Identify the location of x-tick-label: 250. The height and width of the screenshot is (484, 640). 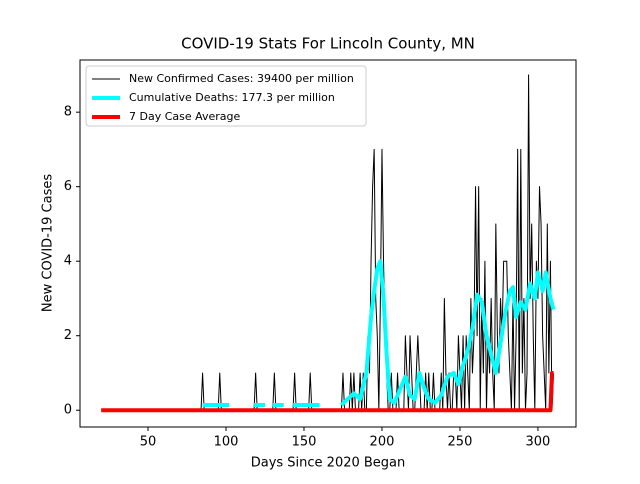
(460, 442).